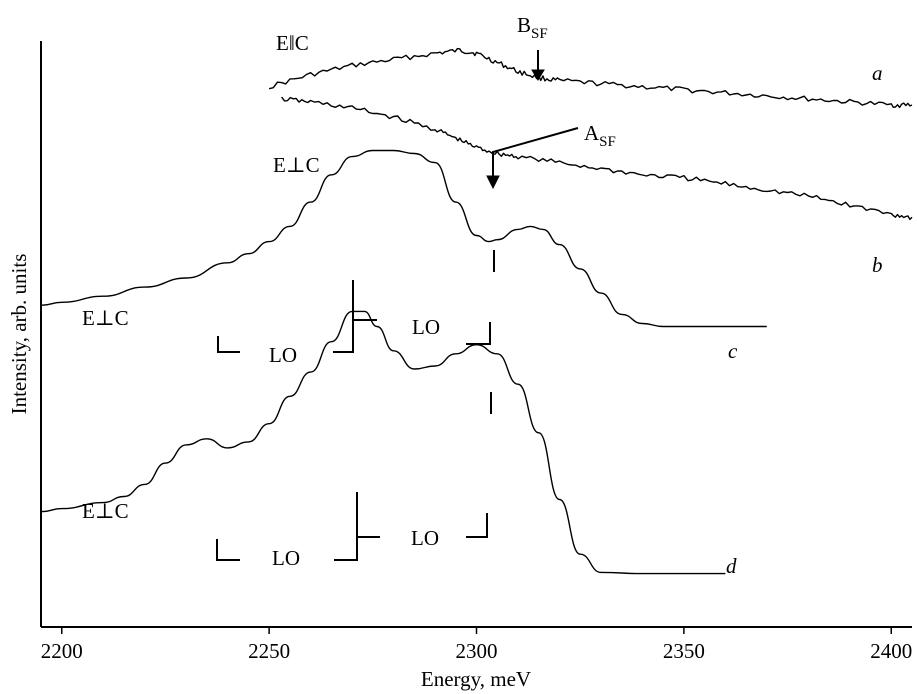 The height and width of the screenshot is (694, 917). Describe the element at coordinates (426, 327) in the screenshot. I see `c-lo-label-right: LO` at that location.